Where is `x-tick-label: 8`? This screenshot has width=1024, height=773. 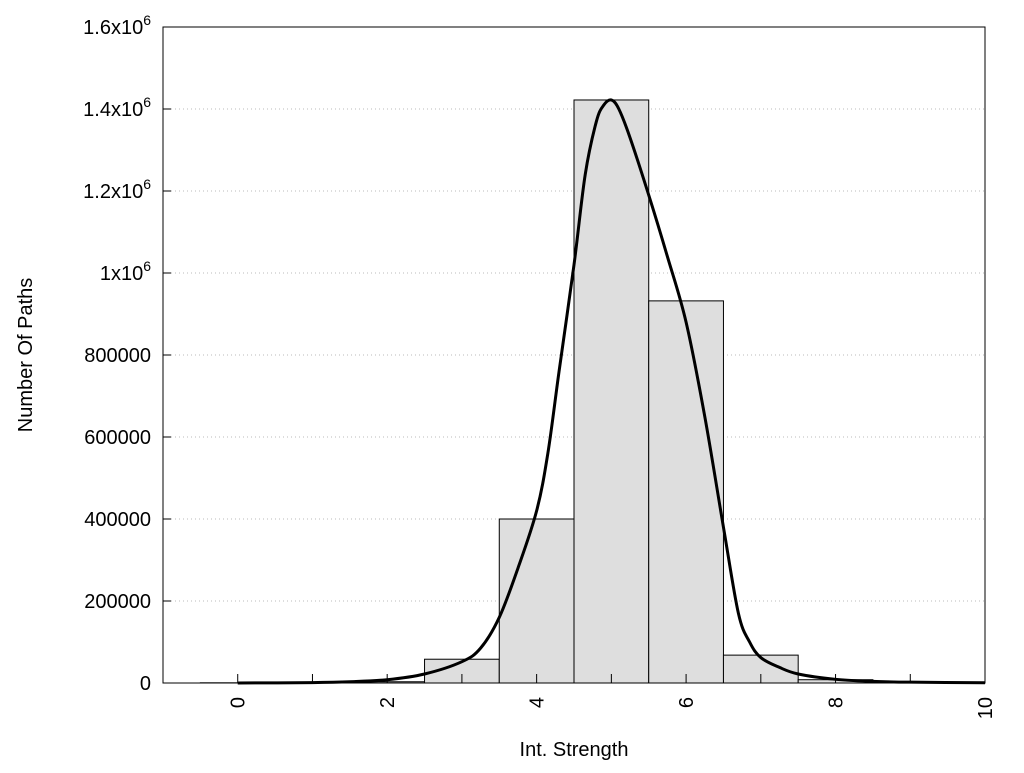 x-tick-label: 8 is located at coordinates (837, 702).